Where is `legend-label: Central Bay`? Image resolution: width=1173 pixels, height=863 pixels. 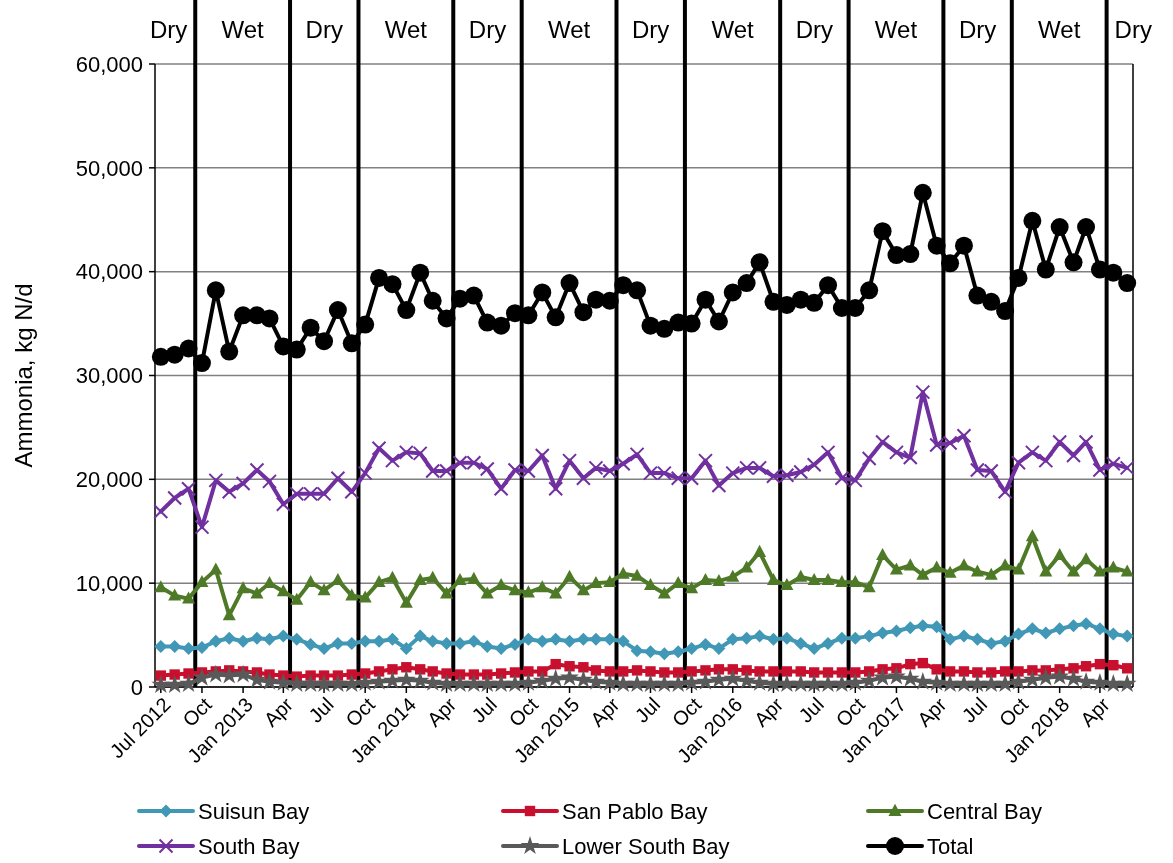
legend-label: Central Bay is located at coordinates (984, 811).